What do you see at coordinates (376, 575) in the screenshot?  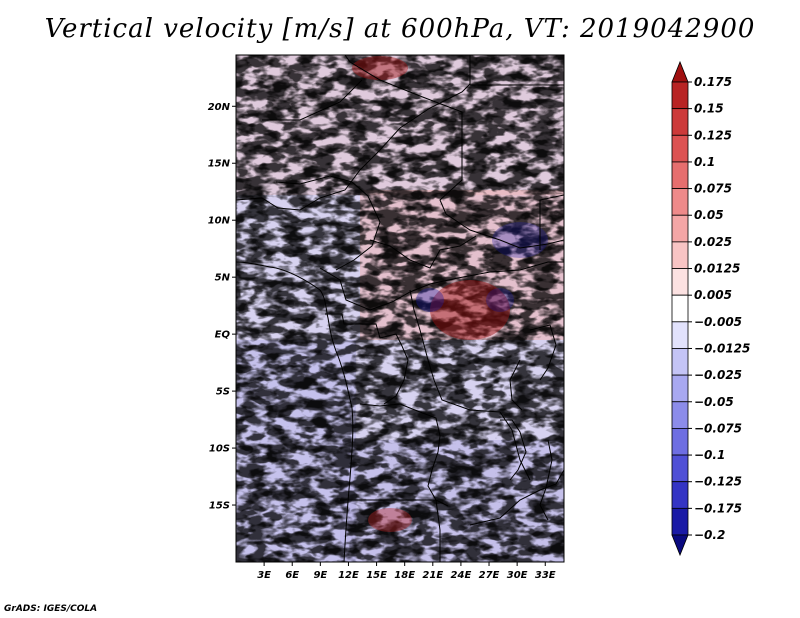 I see `lon-tick-label: 15E` at bounding box center [376, 575].